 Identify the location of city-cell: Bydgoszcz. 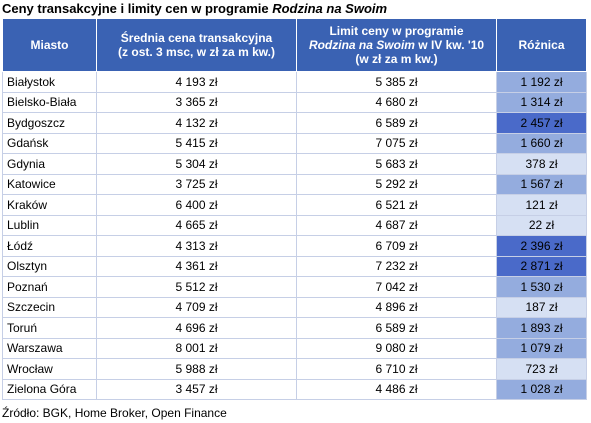
(49, 123).